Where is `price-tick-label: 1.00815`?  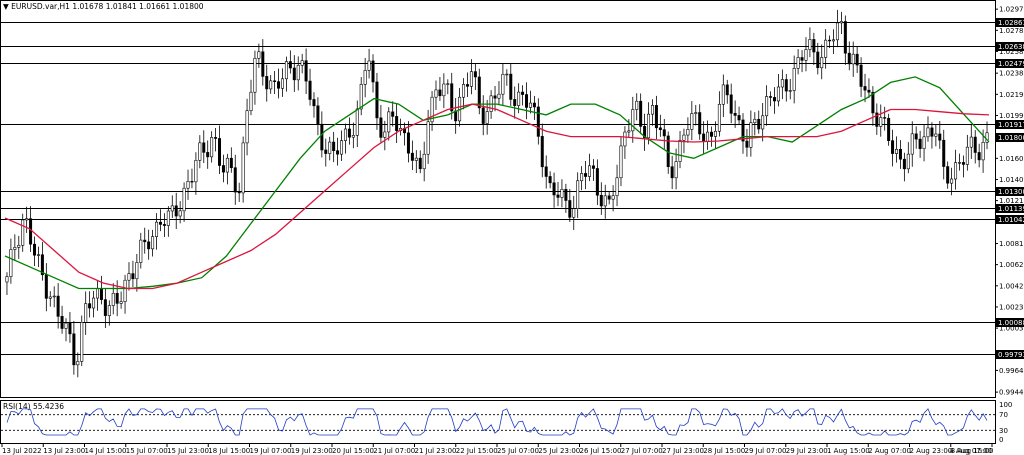
price-tick-label: 1.00815 is located at coordinates (1011, 244).